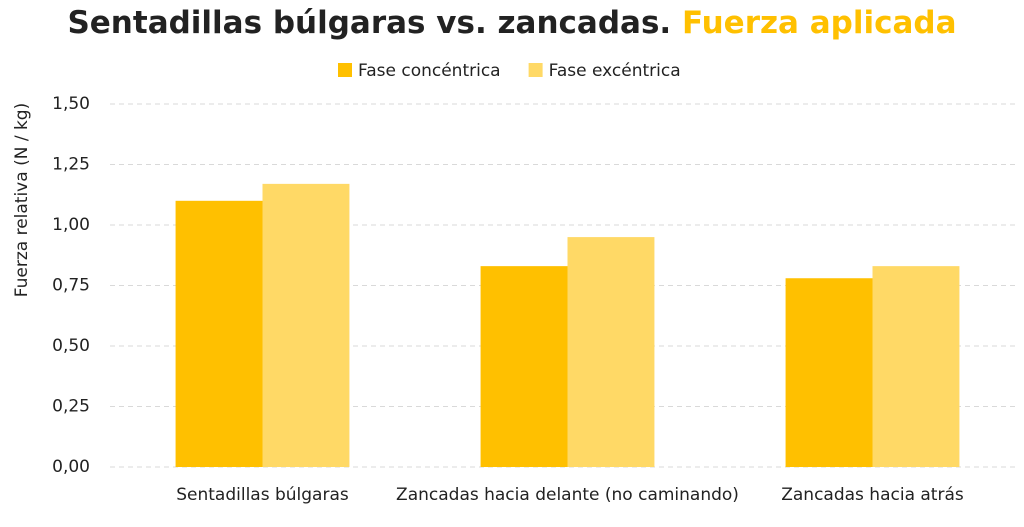 Image resolution: width=1024 pixels, height=527 pixels. I want to click on y-axis-label: Fuerza relativa (N / kg), so click(22, 200).